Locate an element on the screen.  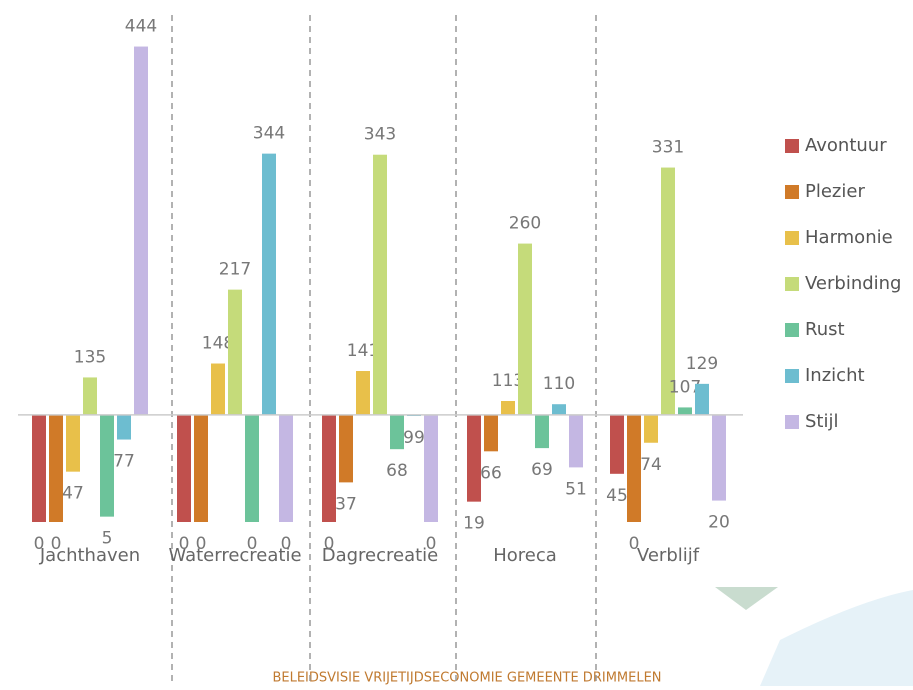
value-label: 66 is located at coordinates (491, 473).